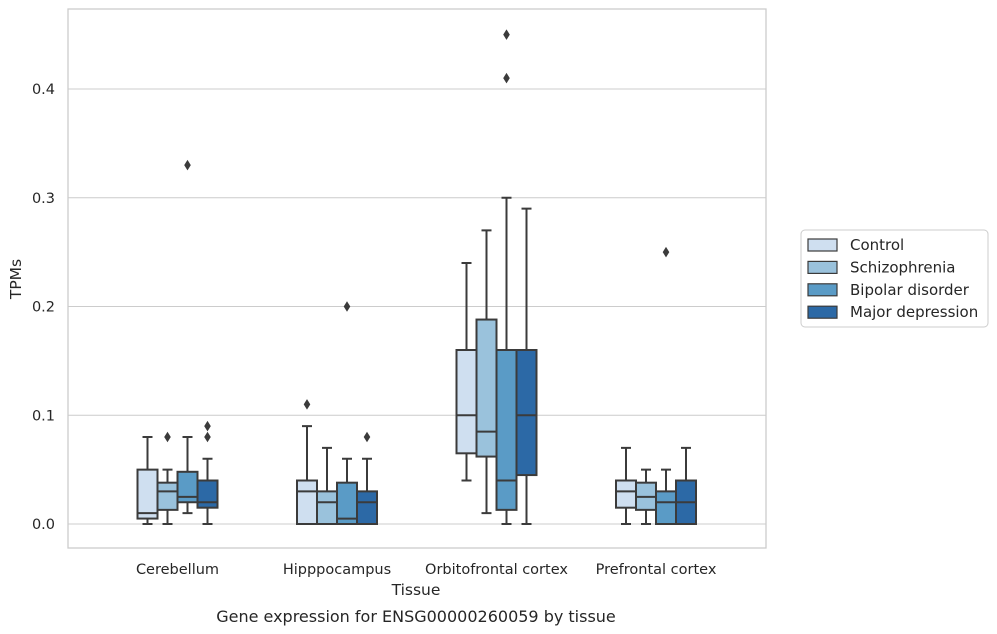  What do you see at coordinates (43, 525) in the screenshot?
I see `y-tick-label: 0.0` at bounding box center [43, 525].